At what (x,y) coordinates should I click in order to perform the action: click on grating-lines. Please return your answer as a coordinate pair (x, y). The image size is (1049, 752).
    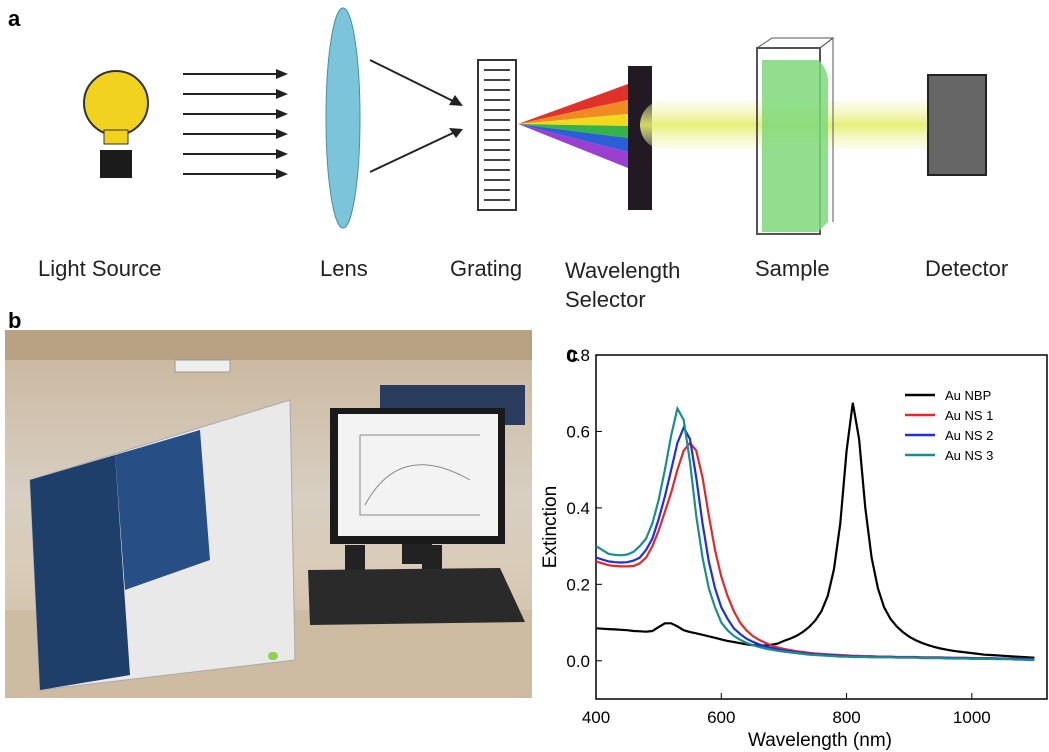
    Looking at the image, I should click on (497, 135).